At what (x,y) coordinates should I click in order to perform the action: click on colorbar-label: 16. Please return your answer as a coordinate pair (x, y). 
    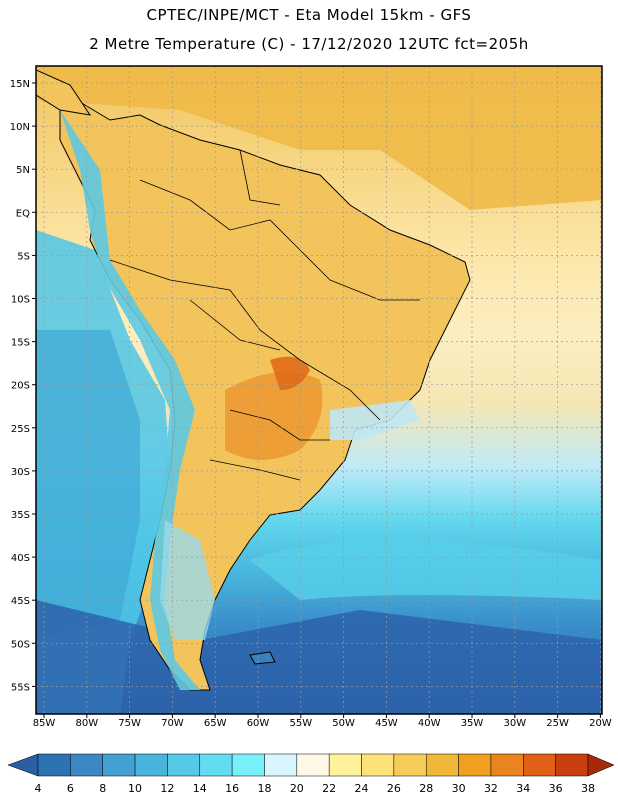
    Looking at the image, I should click on (232, 788).